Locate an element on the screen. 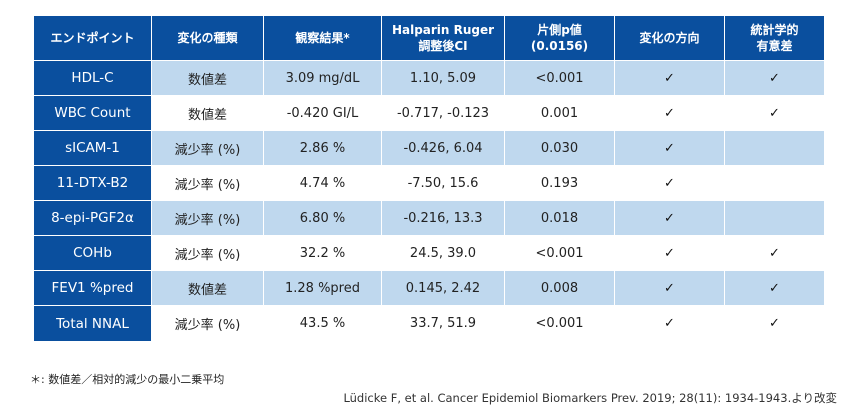  ci-cell: -0.717, -0.123 is located at coordinates (443, 113).